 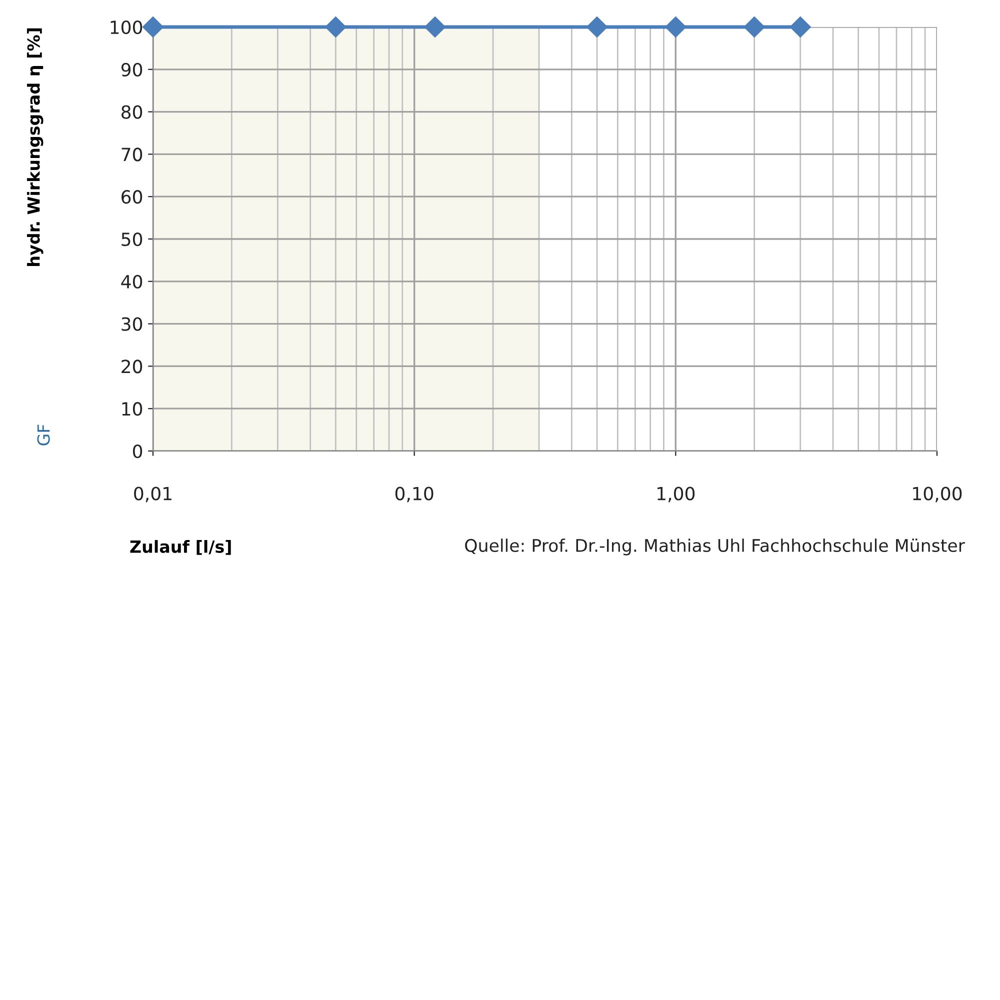 What do you see at coordinates (676, 494) in the screenshot?
I see `x-tick-label: 1,00` at bounding box center [676, 494].